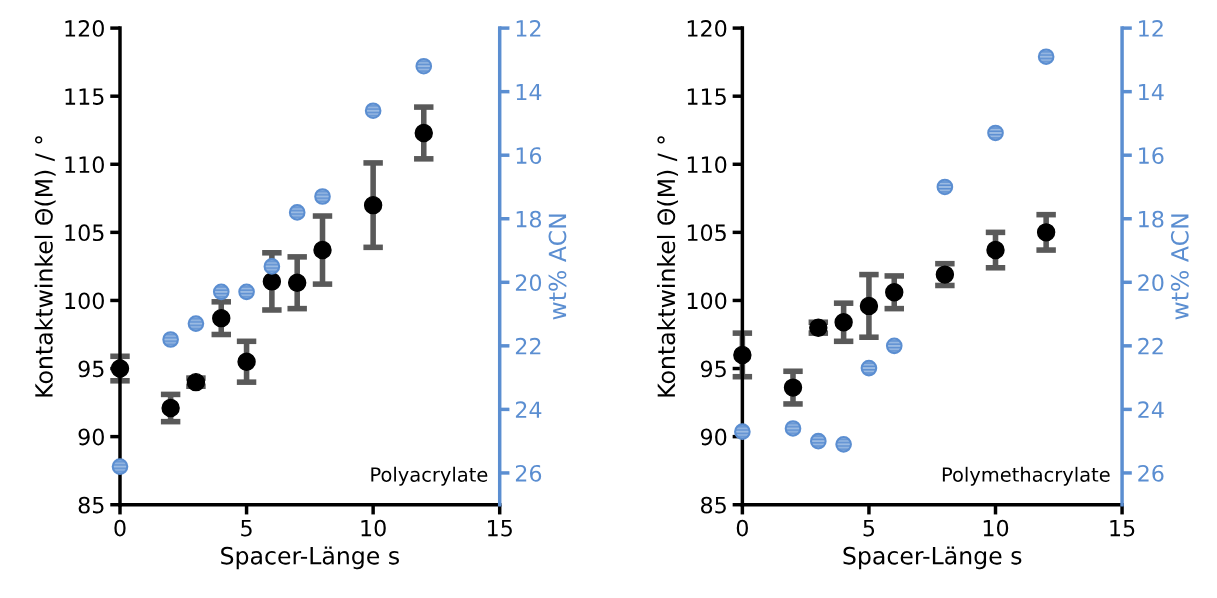 The width and height of the screenshot is (1217, 598). Describe the element at coordinates (1026, 476) in the screenshot. I see `annotation: Polymethacrylate` at that location.